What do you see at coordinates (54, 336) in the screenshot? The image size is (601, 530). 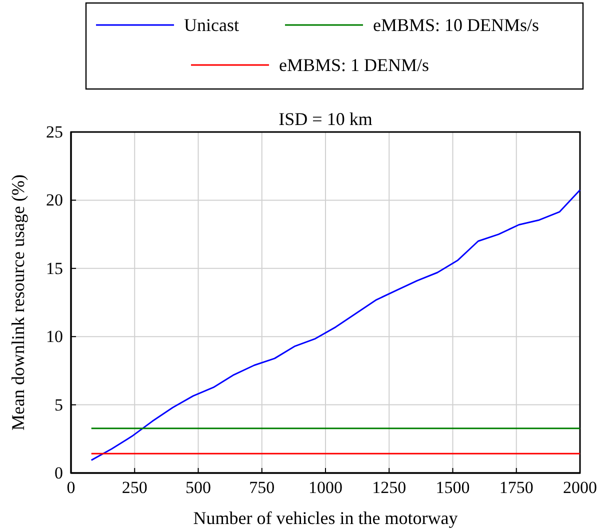 I see `y-tick-label: 10` at bounding box center [54, 336].